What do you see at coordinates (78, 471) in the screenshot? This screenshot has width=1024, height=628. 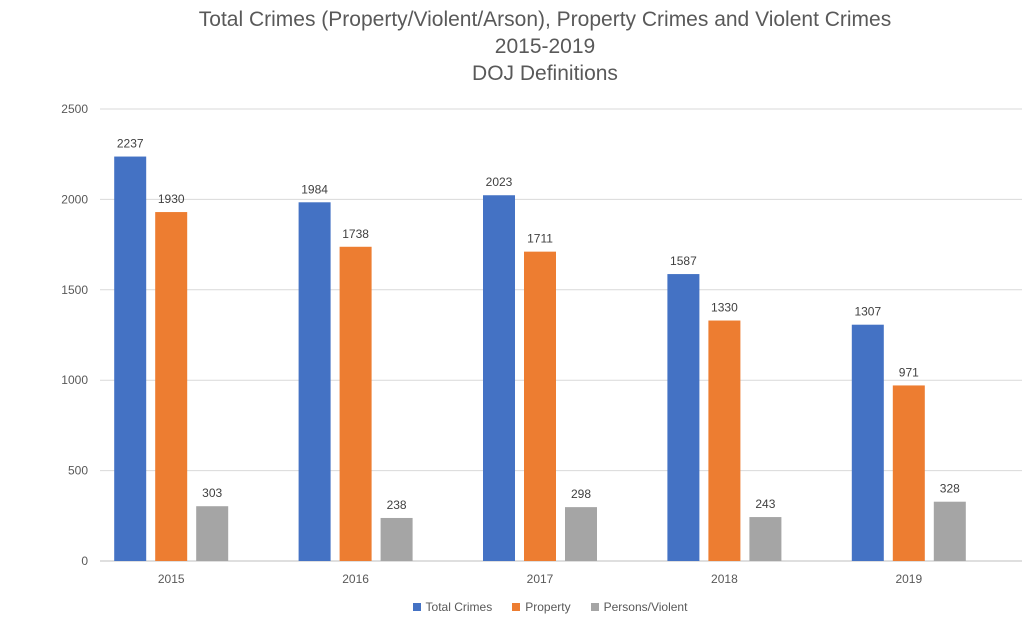 I see `y-tick-label-500: 500` at bounding box center [78, 471].